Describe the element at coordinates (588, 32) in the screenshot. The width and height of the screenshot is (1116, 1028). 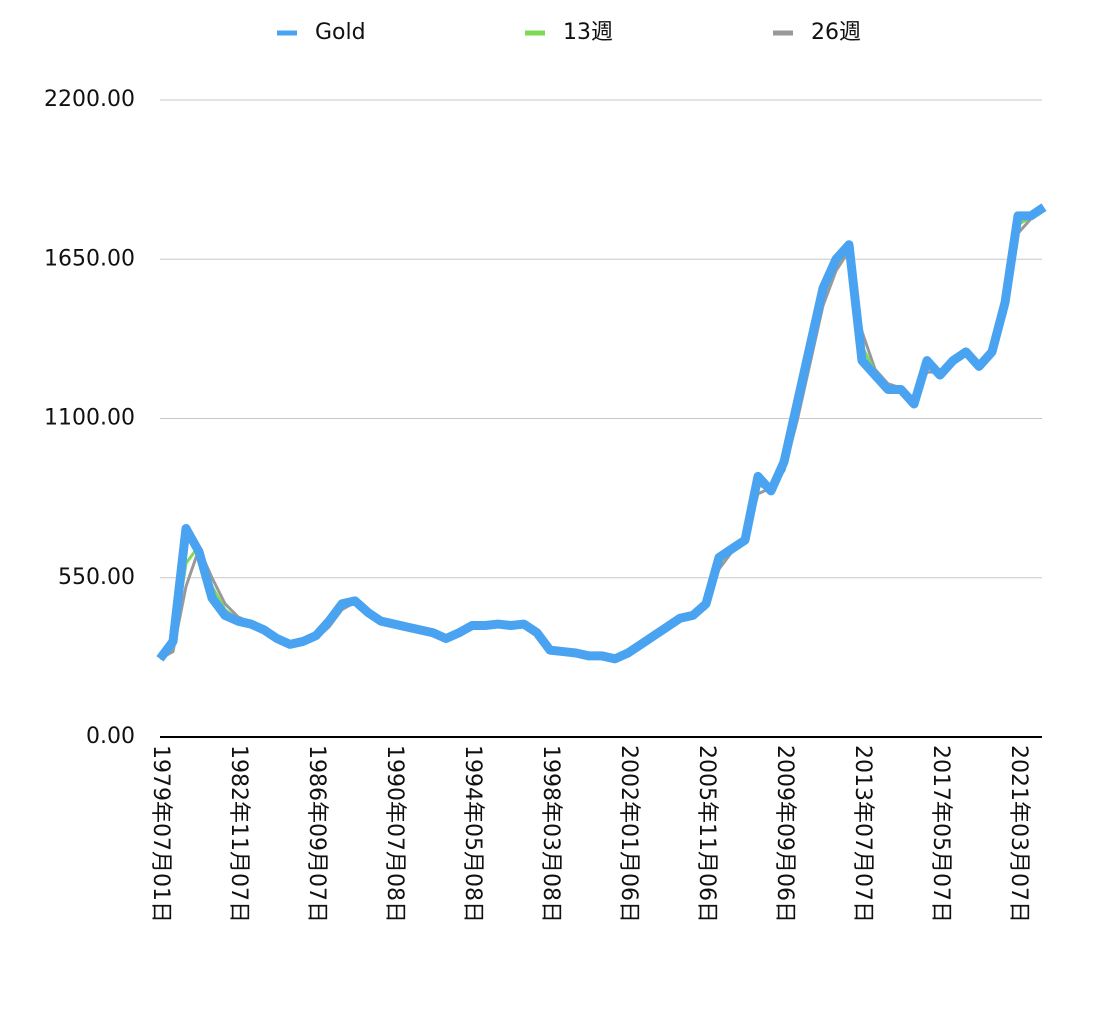
I see `legend-label: 13週` at that location.